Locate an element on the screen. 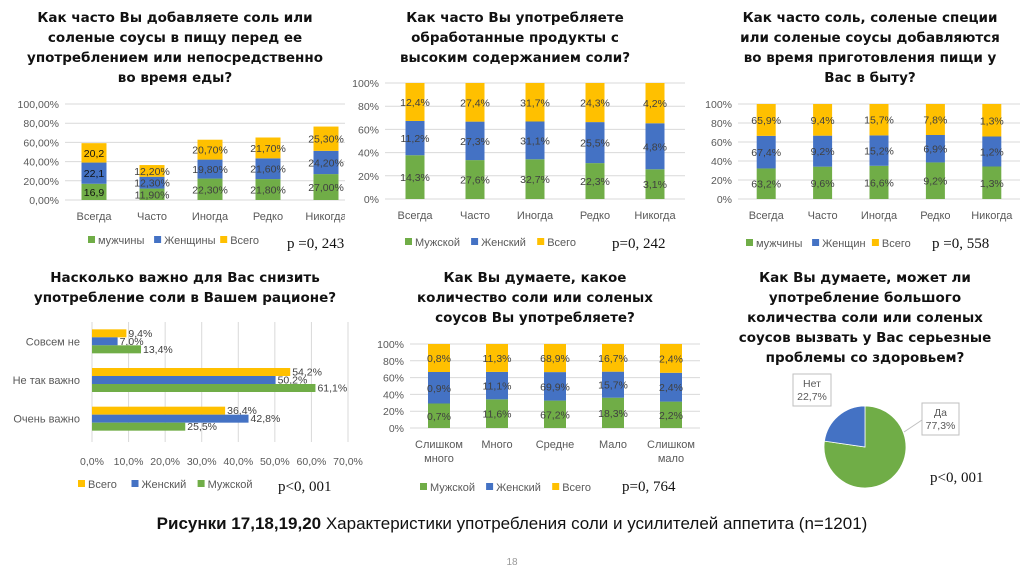  x-tick-label: много is located at coordinates (439, 459).